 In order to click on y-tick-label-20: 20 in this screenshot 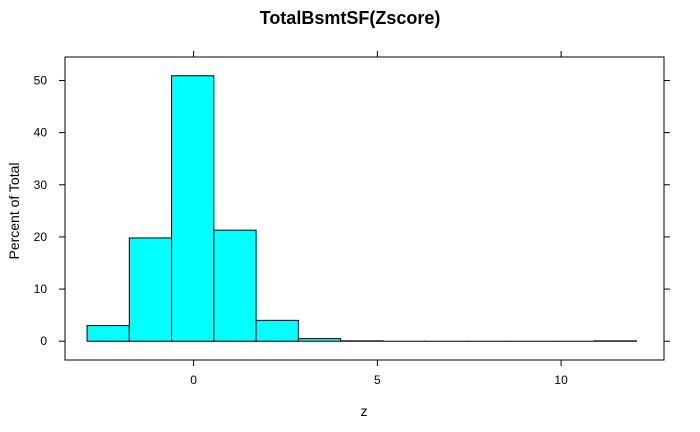, I will do `click(41, 237)`.